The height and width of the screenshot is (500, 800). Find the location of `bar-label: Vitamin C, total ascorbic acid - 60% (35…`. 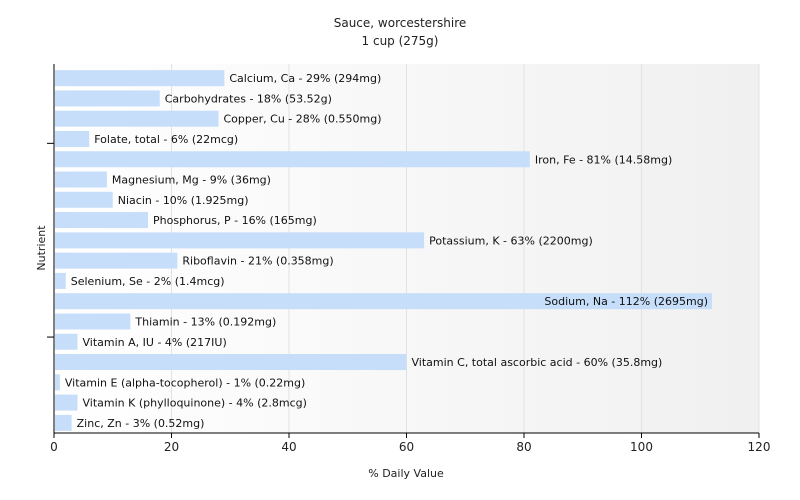

bar-label: Vitamin C, total ascorbic acid - 60% (35… is located at coordinates (537, 362).